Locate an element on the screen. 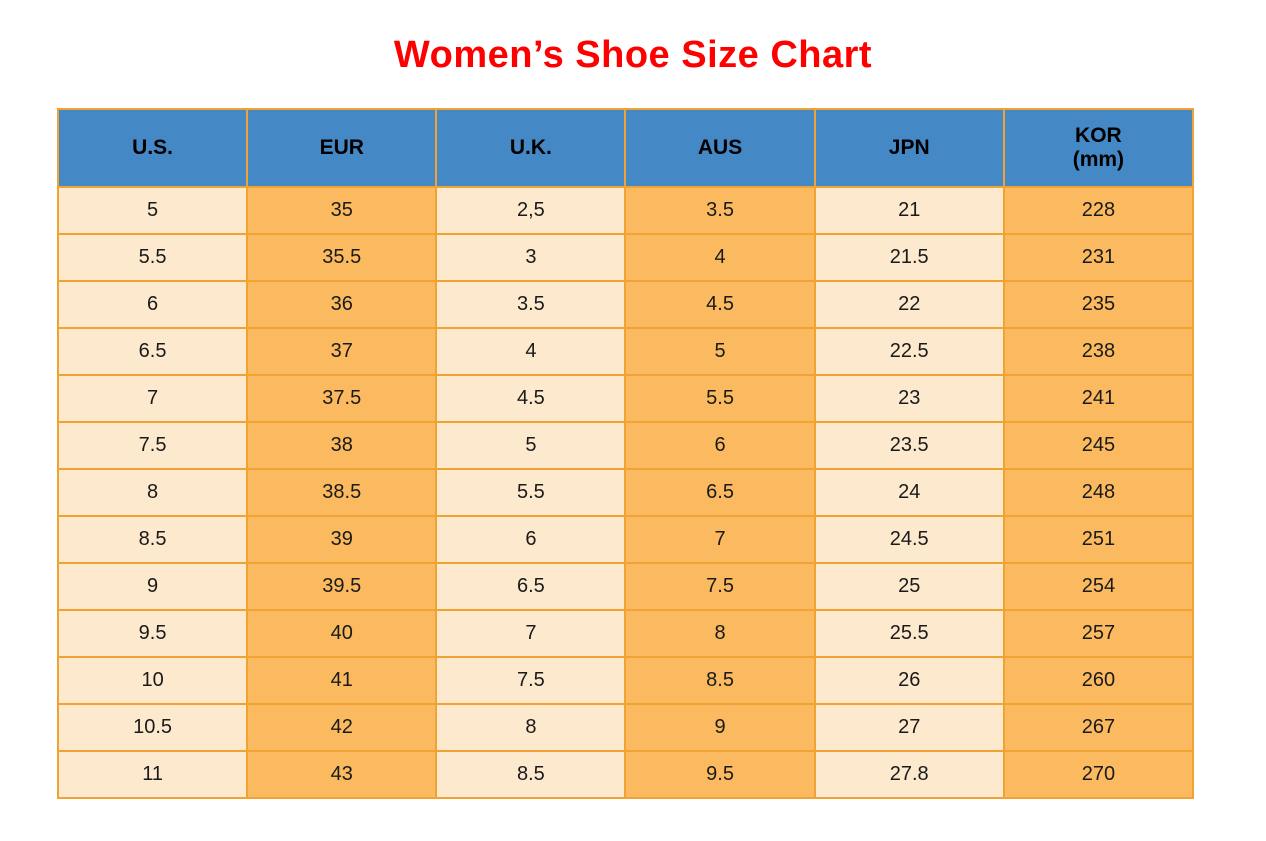  table-row: 5 35 2,5 3.5 21 228 is located at coordinates (625, 210).